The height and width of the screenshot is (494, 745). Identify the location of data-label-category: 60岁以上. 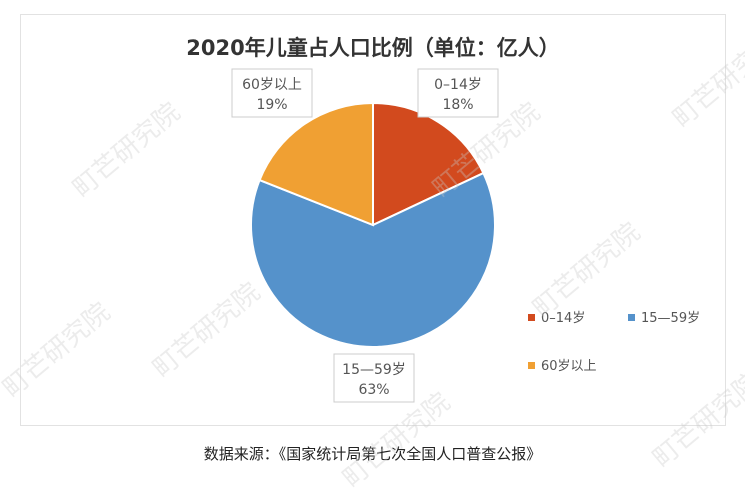
(272, 85).